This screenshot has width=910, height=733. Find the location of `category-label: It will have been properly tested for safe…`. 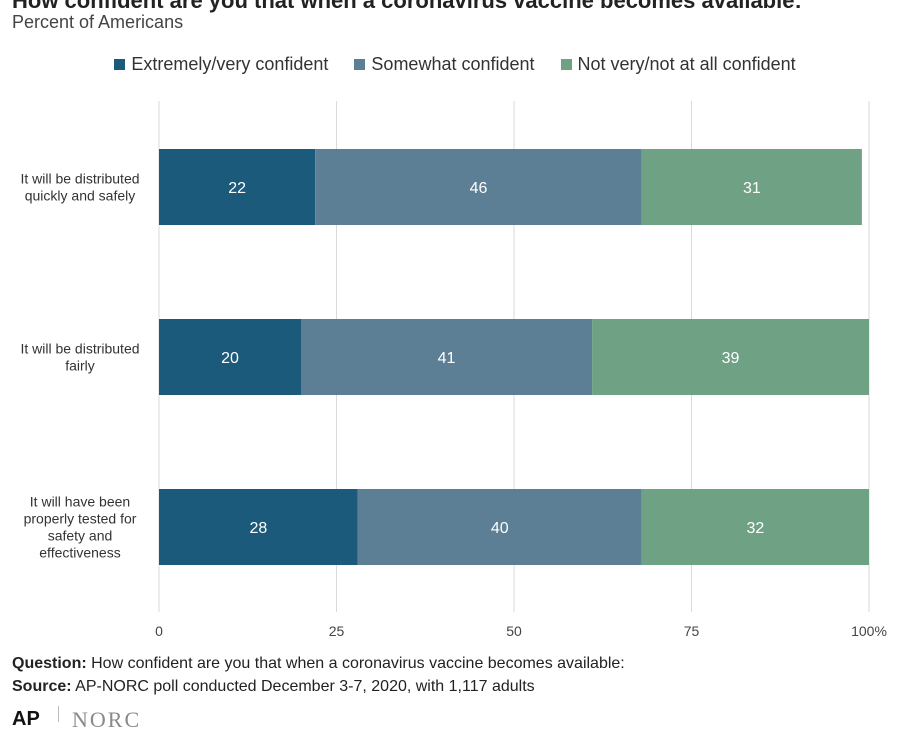

category-label: It will have been properly tested for safe… is located at coordinates (80, 527).